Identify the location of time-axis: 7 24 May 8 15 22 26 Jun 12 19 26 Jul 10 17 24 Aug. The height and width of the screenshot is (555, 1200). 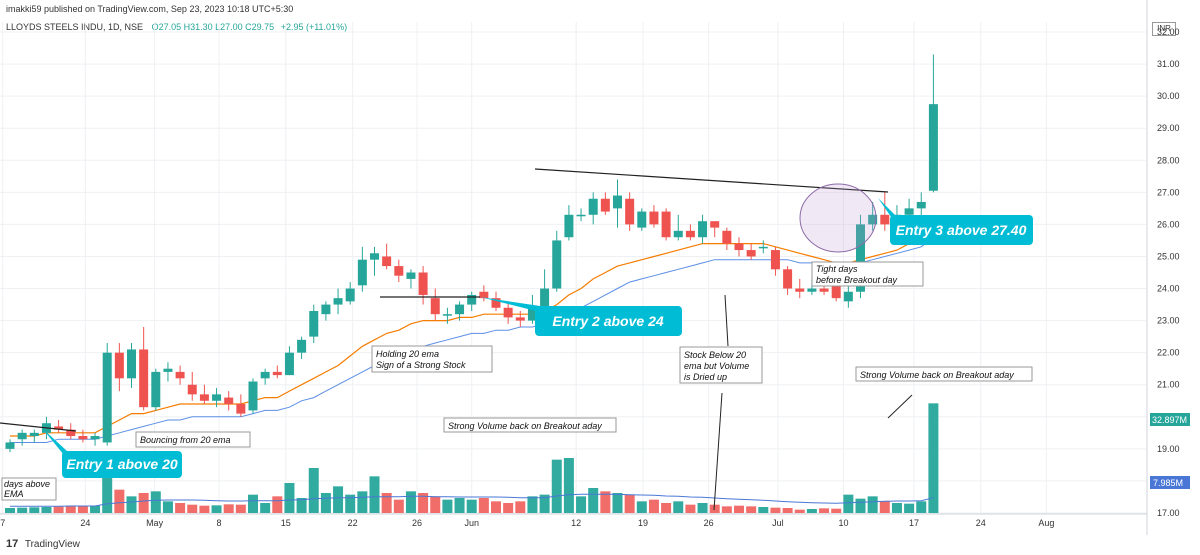
(573, 520).